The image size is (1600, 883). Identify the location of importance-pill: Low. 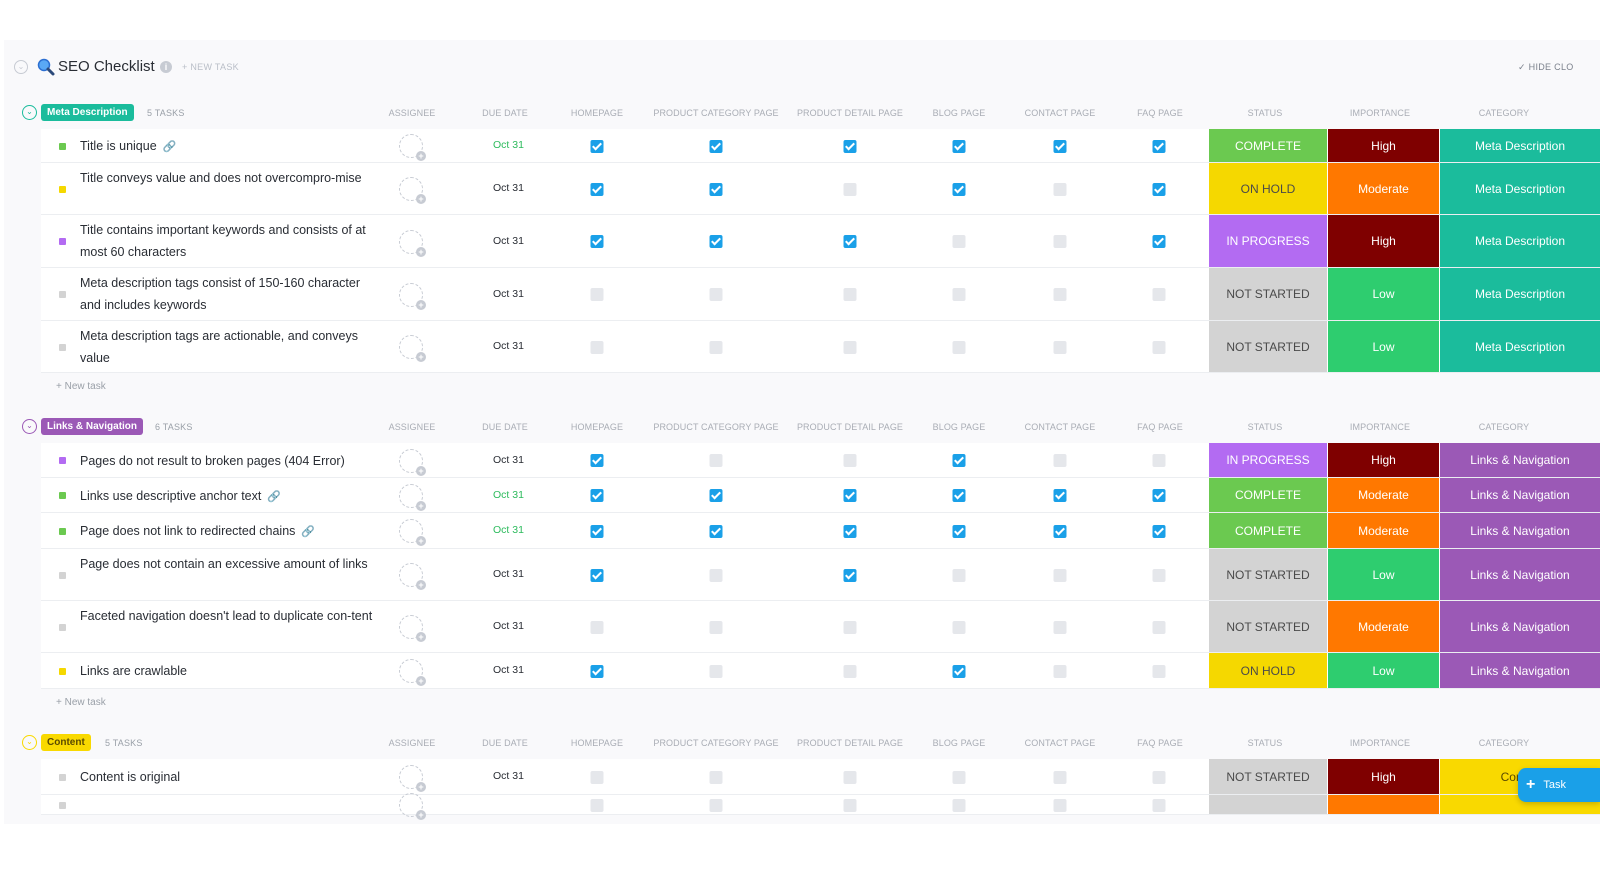
(1383, 294).